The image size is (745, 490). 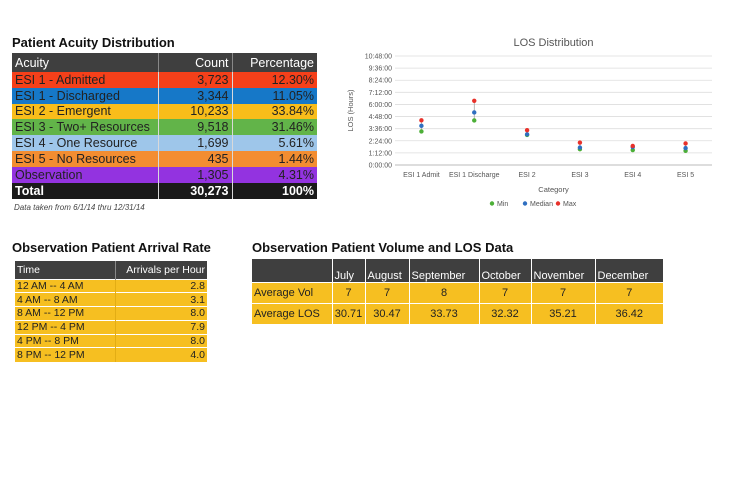 I want to click on y-tick-label: 4:48:00, so click(x=380, y=117).